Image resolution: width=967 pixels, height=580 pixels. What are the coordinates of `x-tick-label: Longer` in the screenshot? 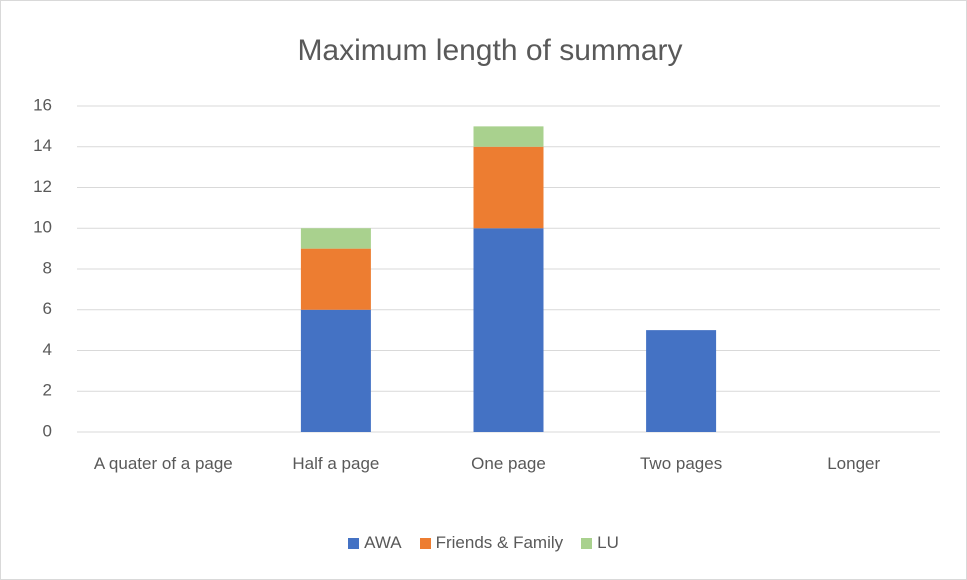 It's located at (854, 463).